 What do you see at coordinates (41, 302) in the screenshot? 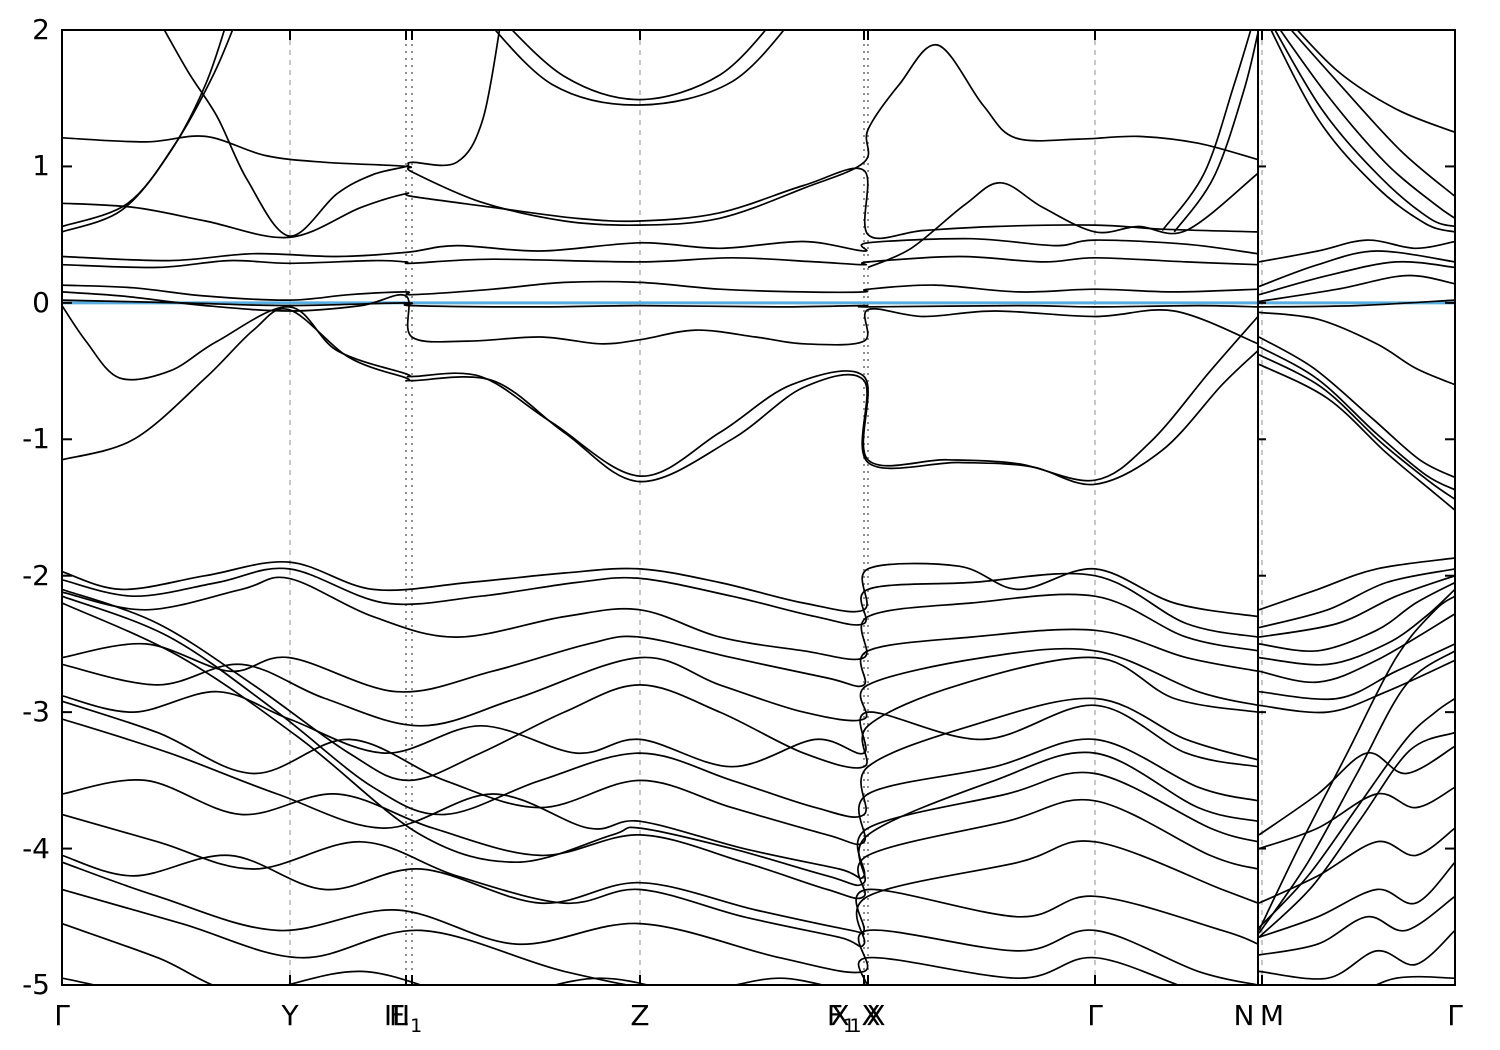
I see `y-tick-label: 0` at bounding box center [41, 302].